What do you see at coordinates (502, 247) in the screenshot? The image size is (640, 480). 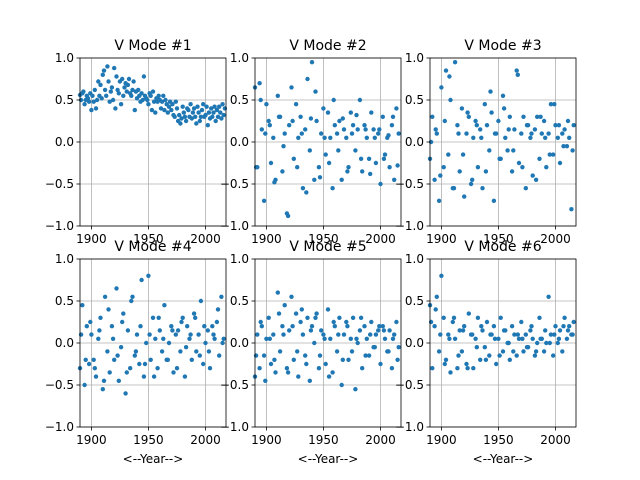 I see `subplot-title: V Mode #6` at bounding box center [502, 247].